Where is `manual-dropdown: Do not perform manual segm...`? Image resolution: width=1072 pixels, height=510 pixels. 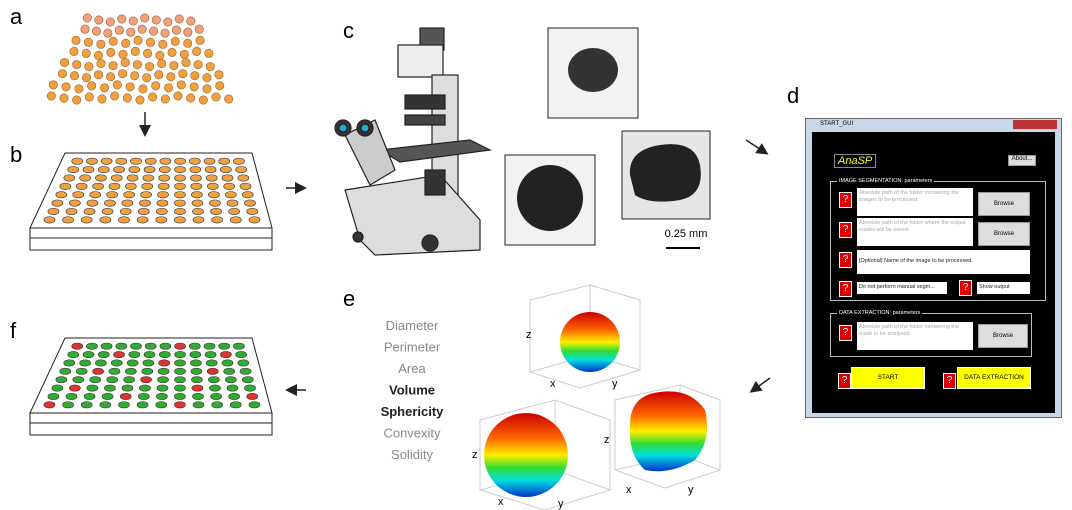
manual-dropdown: Do not perform manual segm... is located at coordinates (902, 288).